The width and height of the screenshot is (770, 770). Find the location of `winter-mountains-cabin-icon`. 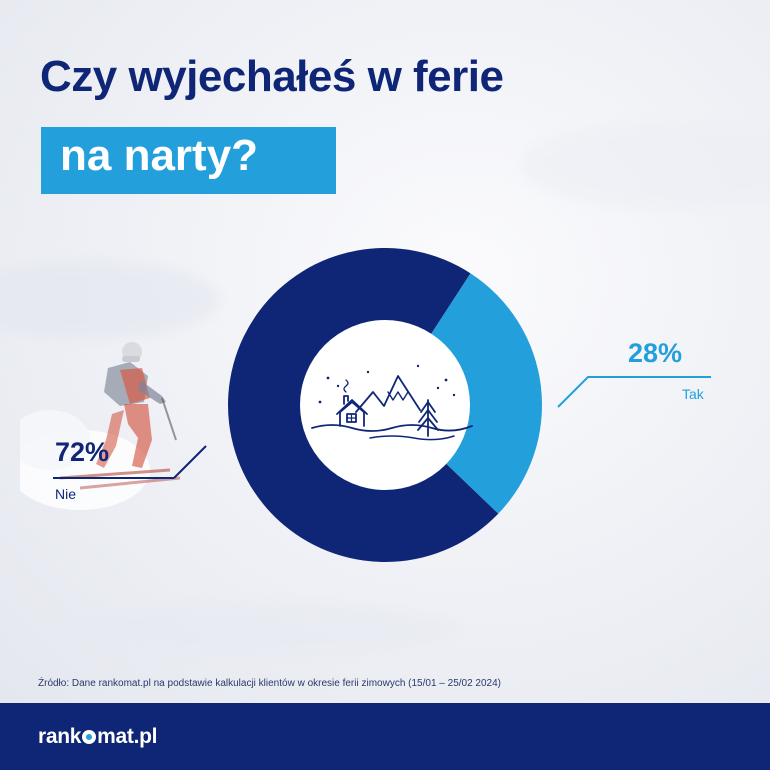

winter-mountains-cabin-icon is located at coordinates (392, 408).